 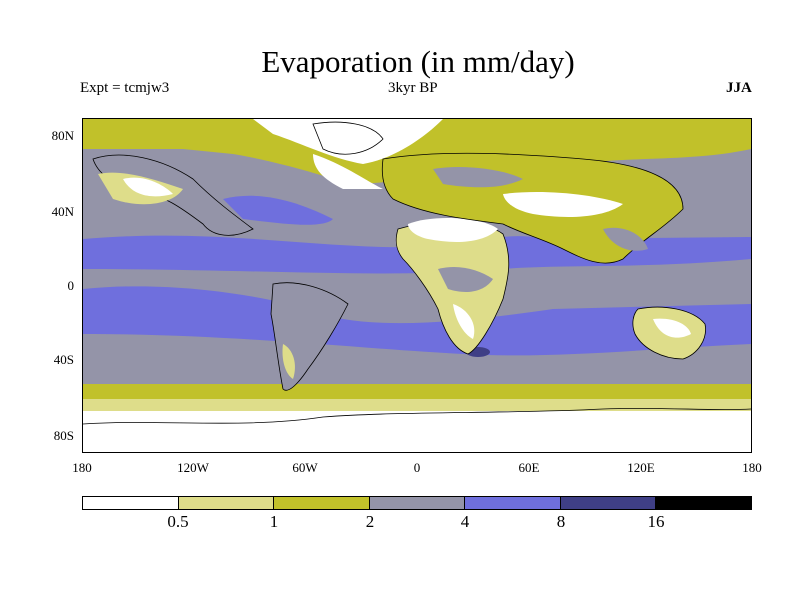 I want to click on colorbar, so click(x=417, y=503).